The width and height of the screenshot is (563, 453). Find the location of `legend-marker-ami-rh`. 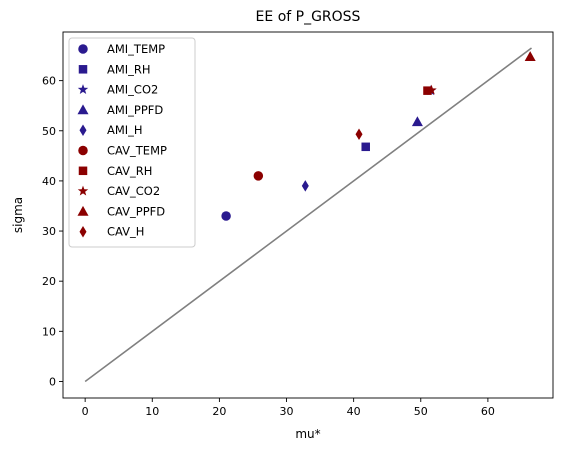

legend-marker-ami-rh is located at coordinates (83, 69).